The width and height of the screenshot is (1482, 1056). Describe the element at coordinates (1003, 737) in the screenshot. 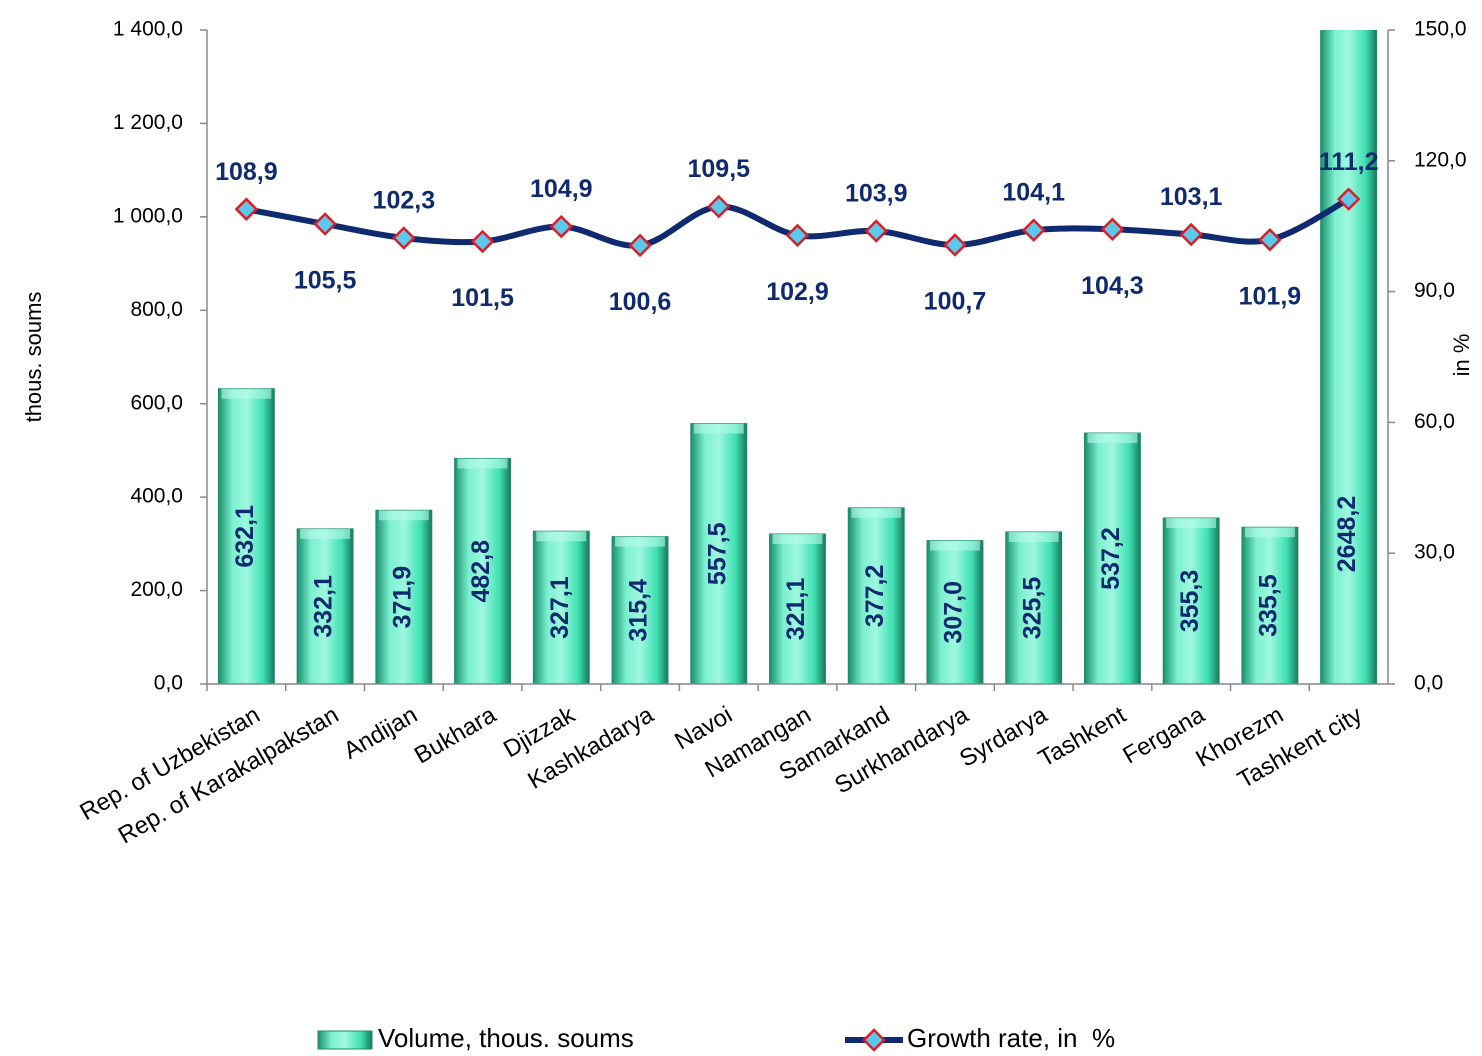

I see `x-tick-label: Syrdarya` at that location.